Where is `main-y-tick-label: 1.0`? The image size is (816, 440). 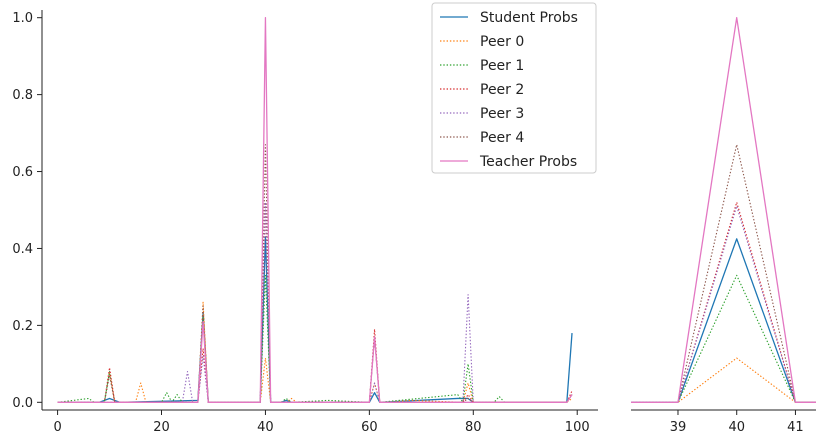 main-y-tick-label: 1.0 is located at coordinates (22, 18).